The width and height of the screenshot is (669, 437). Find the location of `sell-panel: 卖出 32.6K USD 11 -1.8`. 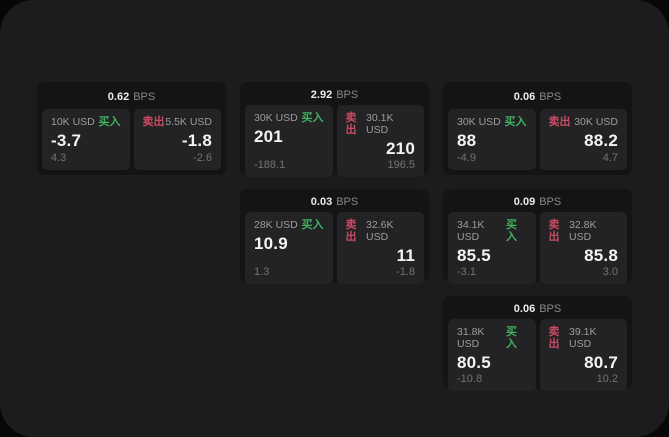

sell-panel: 卖出 32.6K USD 11 -1.8 is located at coordinates (380, 248).